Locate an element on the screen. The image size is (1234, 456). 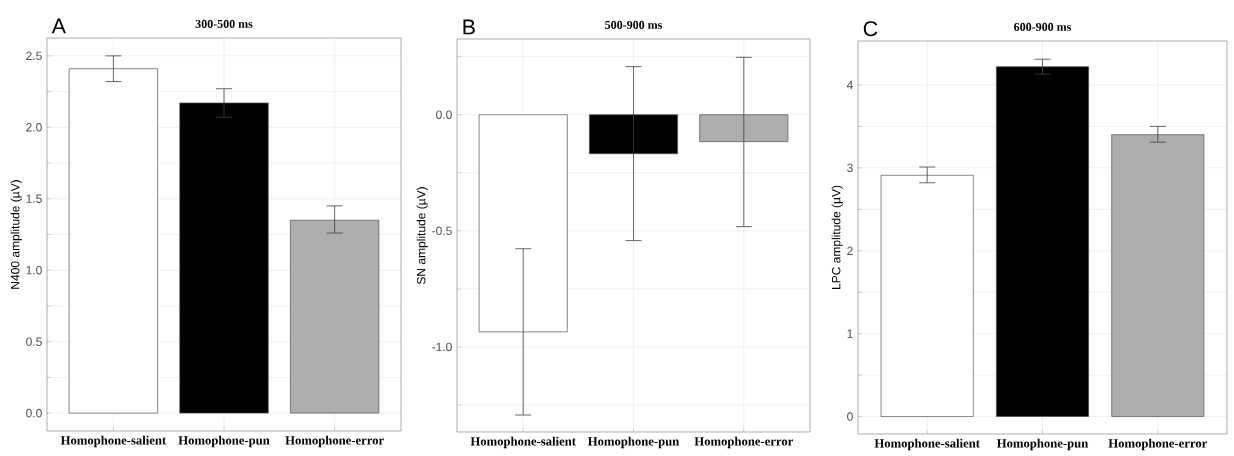
y-tick-label: 1 is located at coordinates (850, 333).